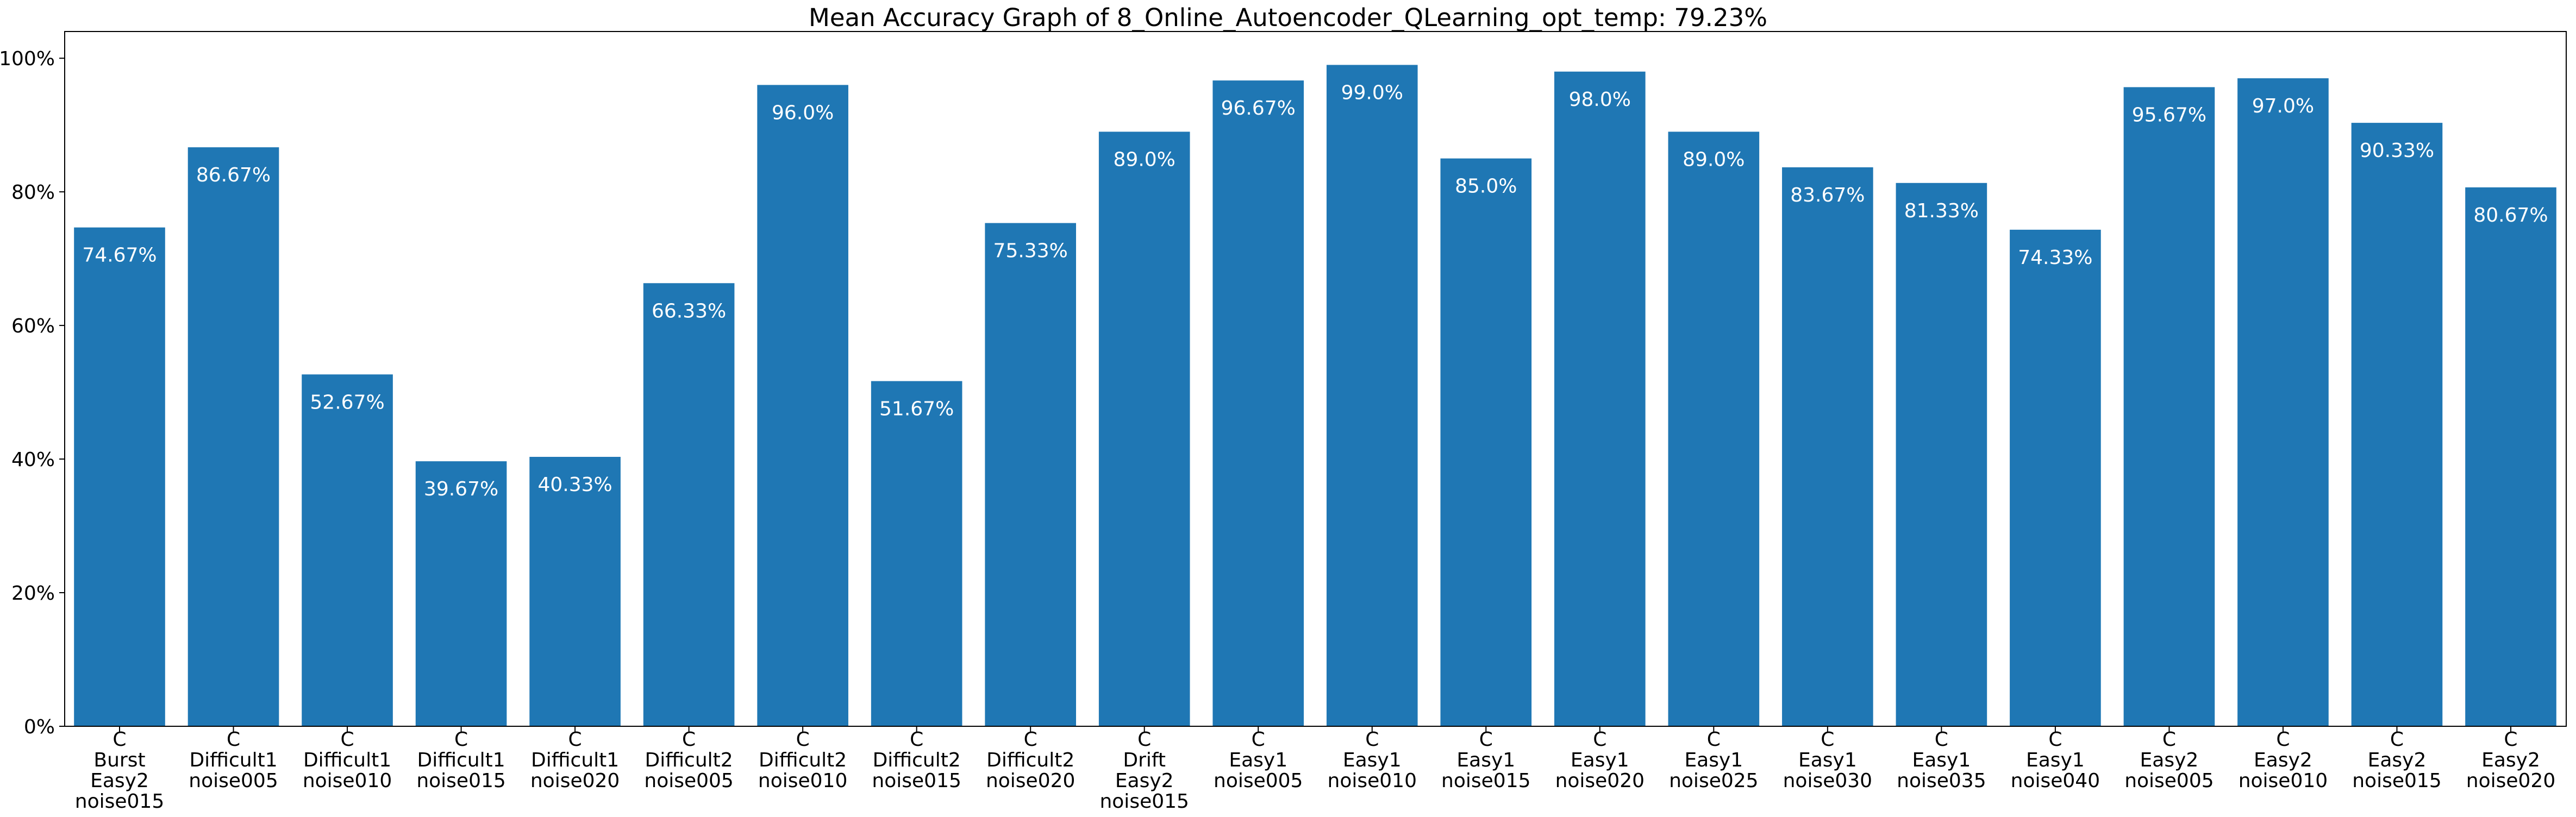 The image size is (2576, 817). What do you see at coordinates (2511, 760) in the screenshot?
I see `x-tick-label-21: C Easy2 noise020` at bounding box center [2511, 760].